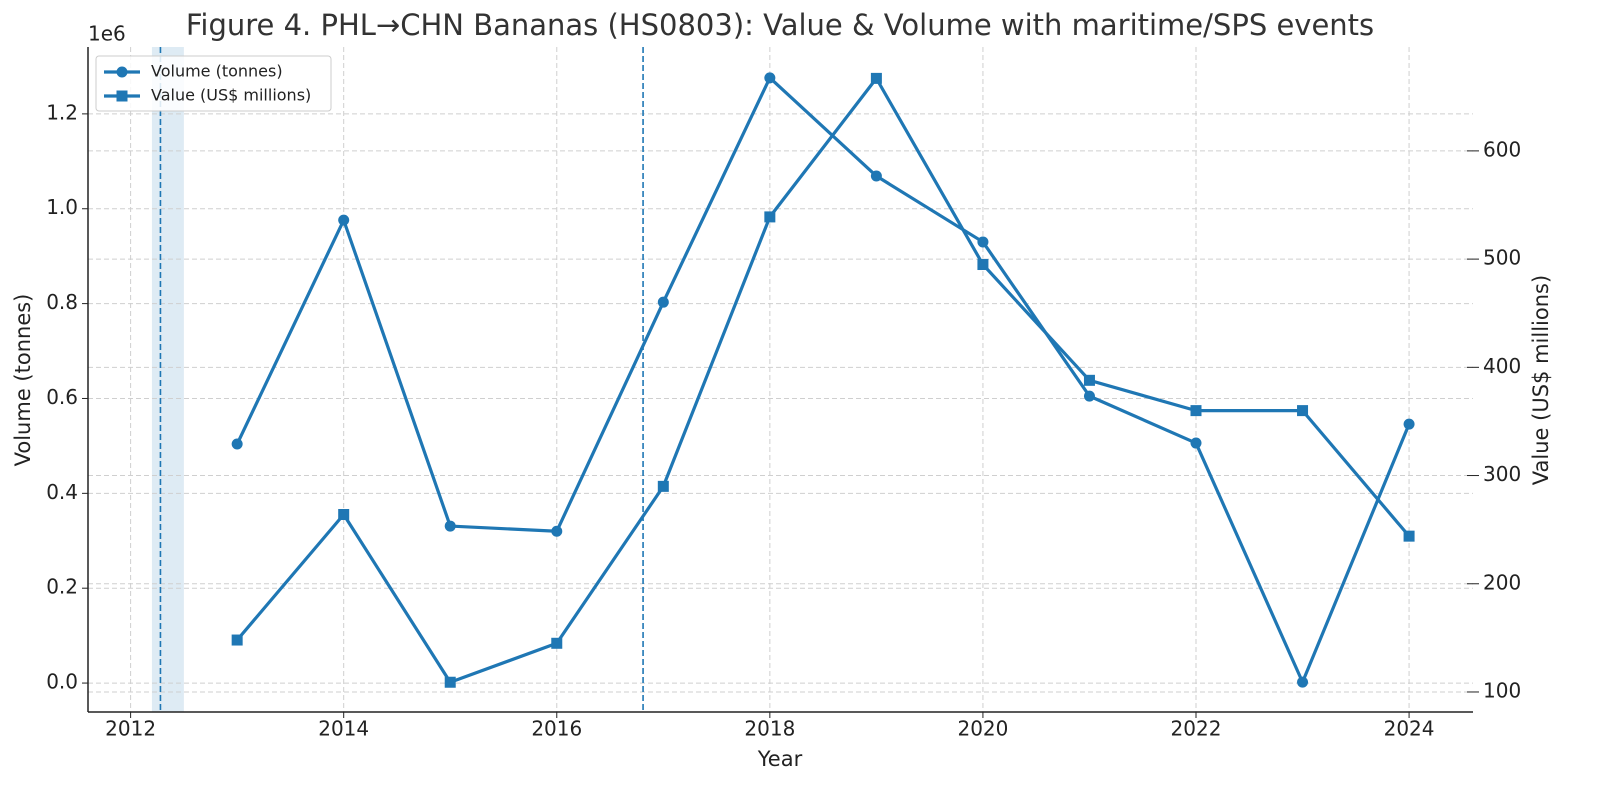  I want to click on y2-axis-label: Value (US$ millions), so click(1541, 380).